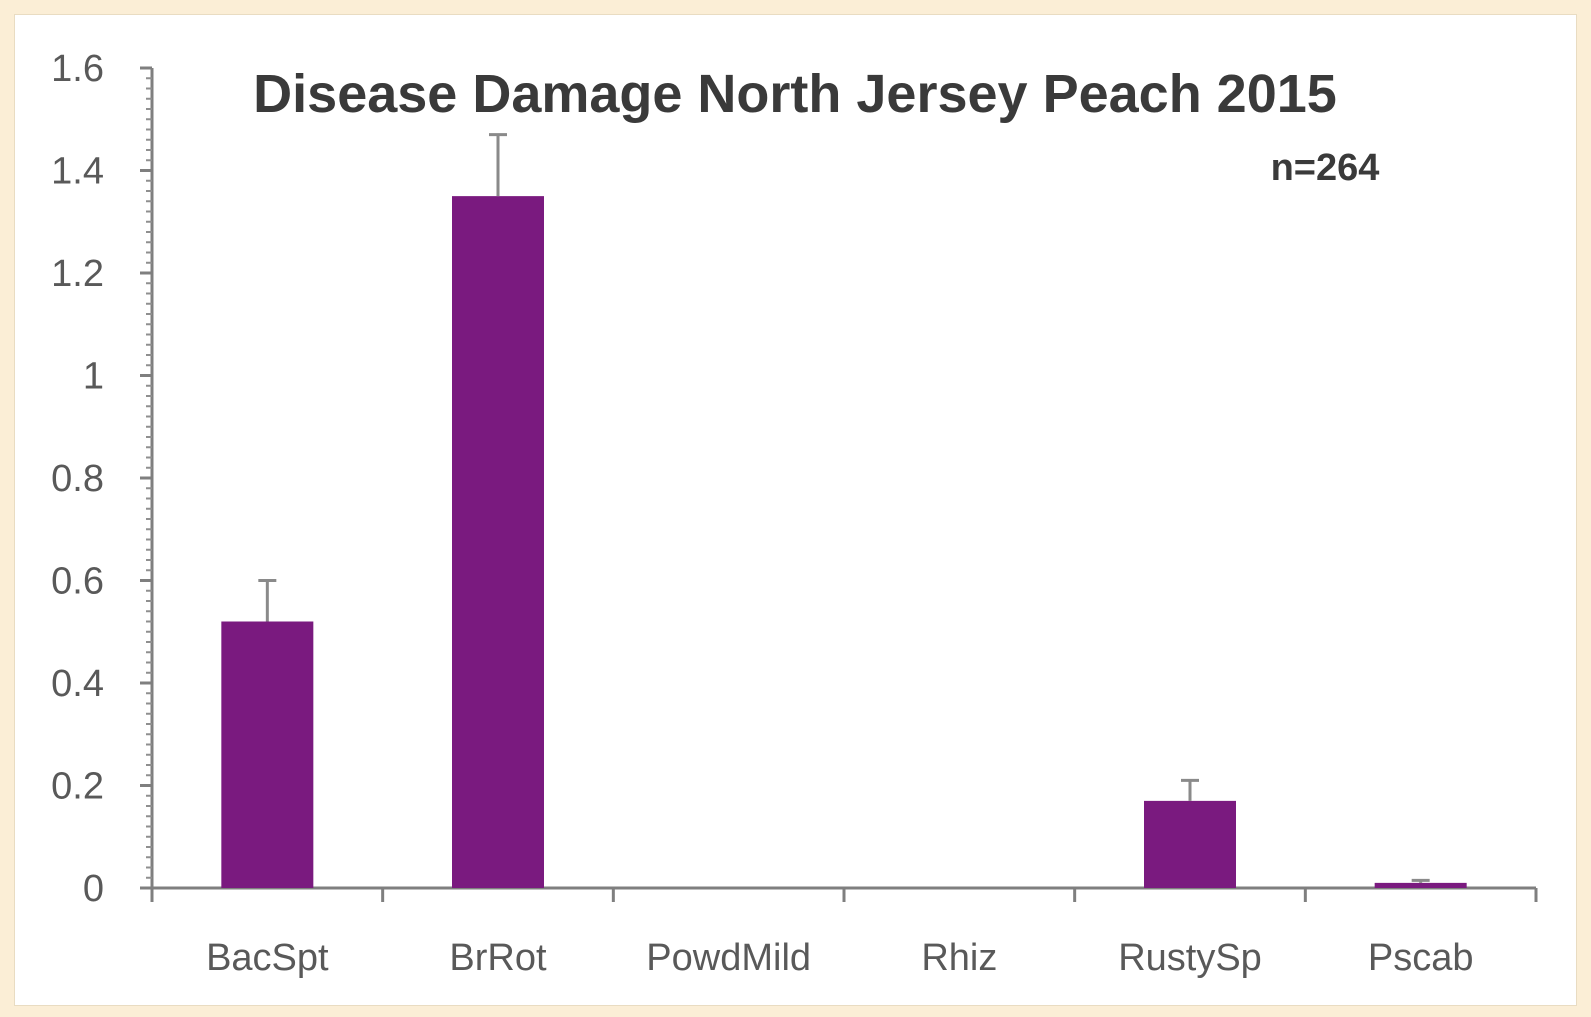 This screenshot has height=1017, width=1591. What do you see at coordinates (1421, 958) in the screenshot?
I see `x-tick-label: Pscab` at bounding box center [1421, 958].